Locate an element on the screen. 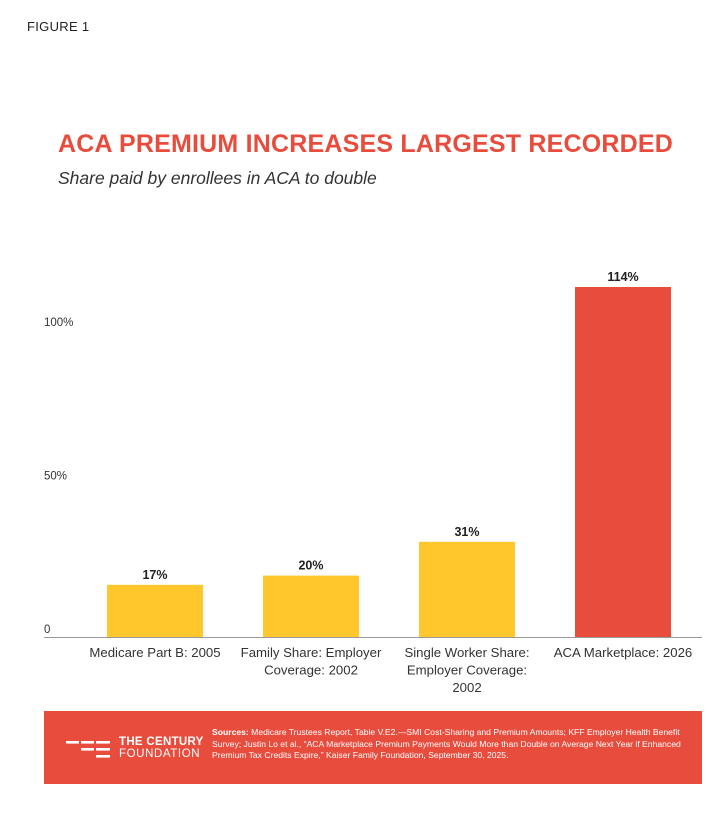 The width and height of the screenshot is (717, 814). logo-line-1: THE CENTURY is located at coordinates (161, 742).